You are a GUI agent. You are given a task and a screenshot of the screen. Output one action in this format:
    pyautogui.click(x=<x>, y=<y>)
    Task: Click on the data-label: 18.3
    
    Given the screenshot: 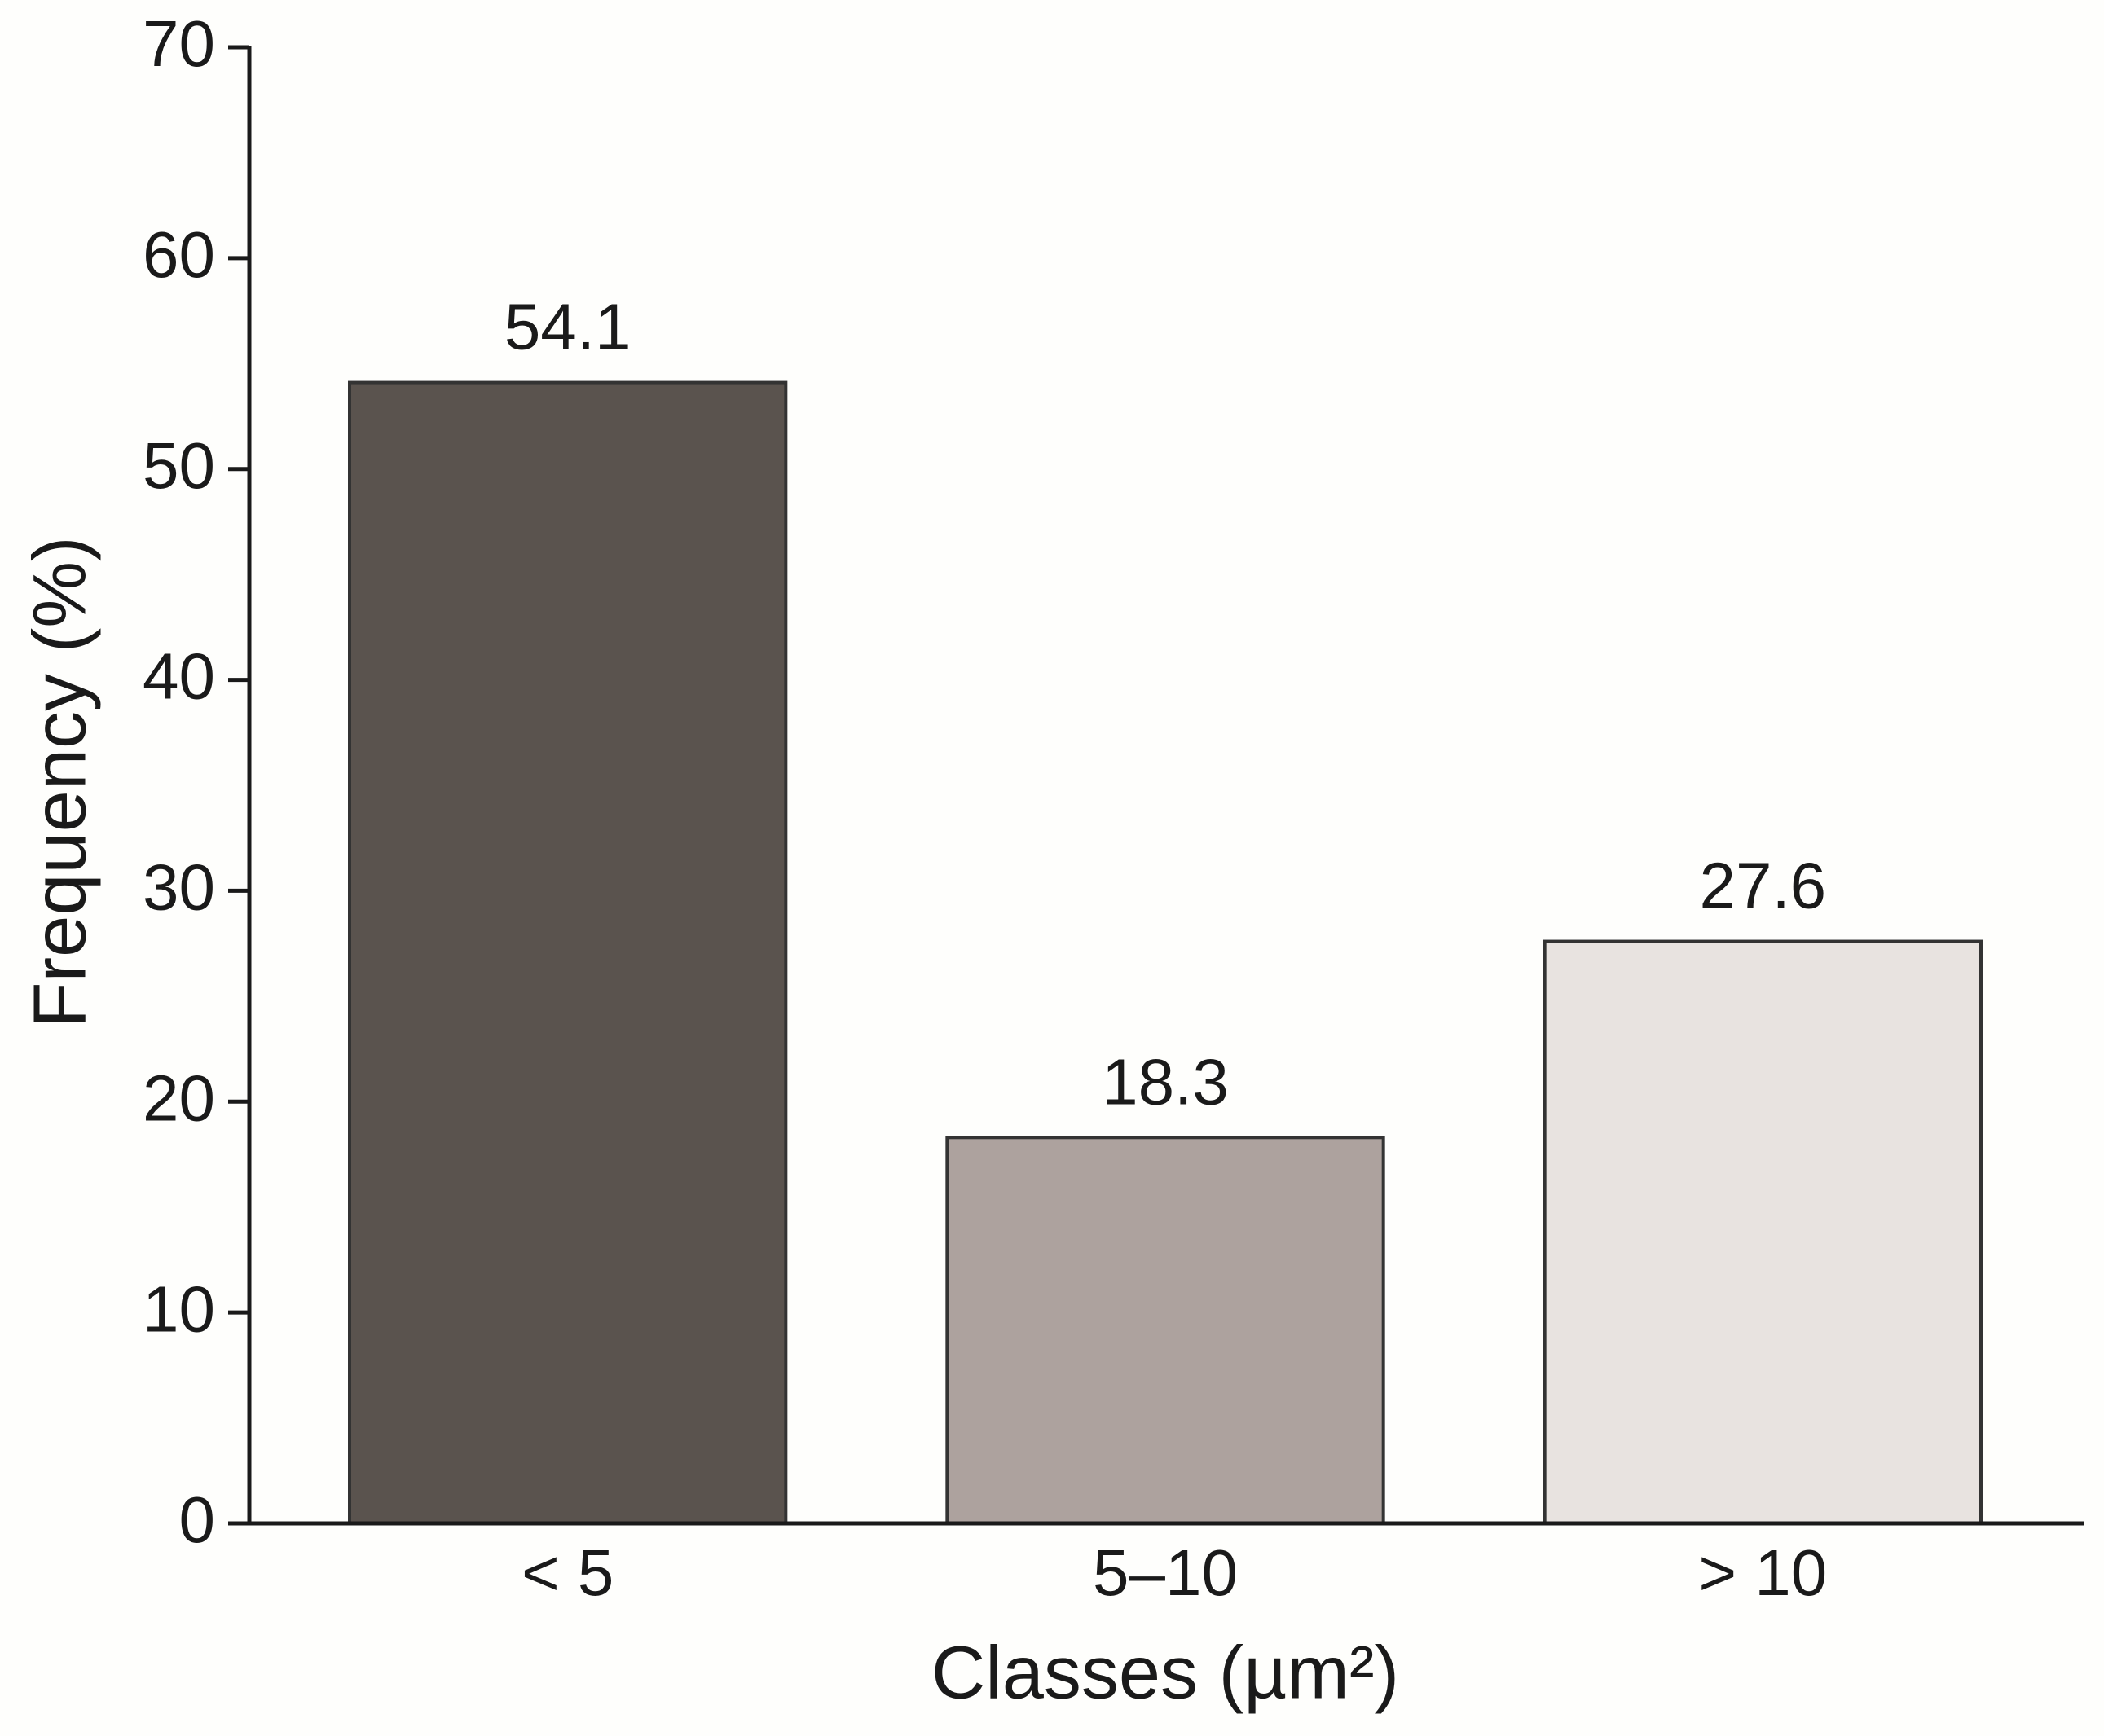 What is the action you would take?
    pyautogui.click(x=1165, y=1081)
    